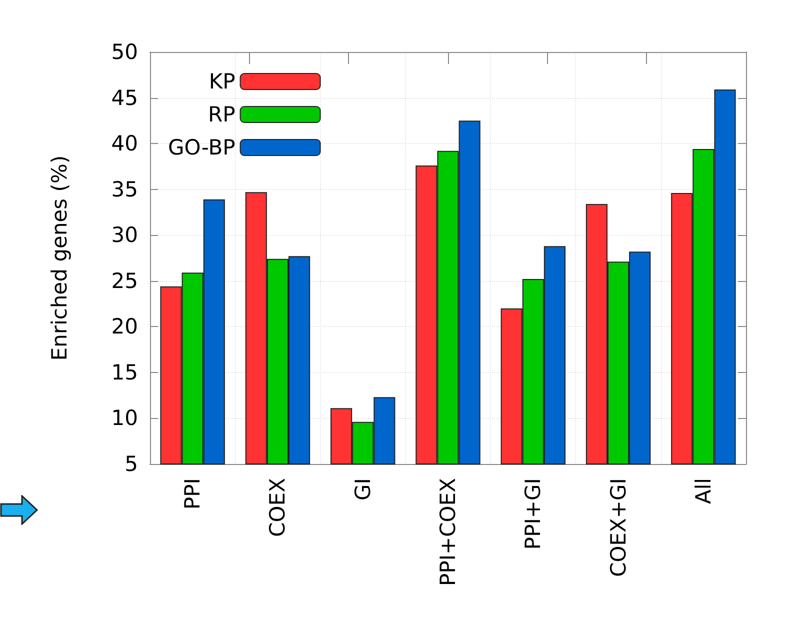  Describe the element at coordinates (124, 372) in the screenshot. I see `y-tick-label: 15` at that location.